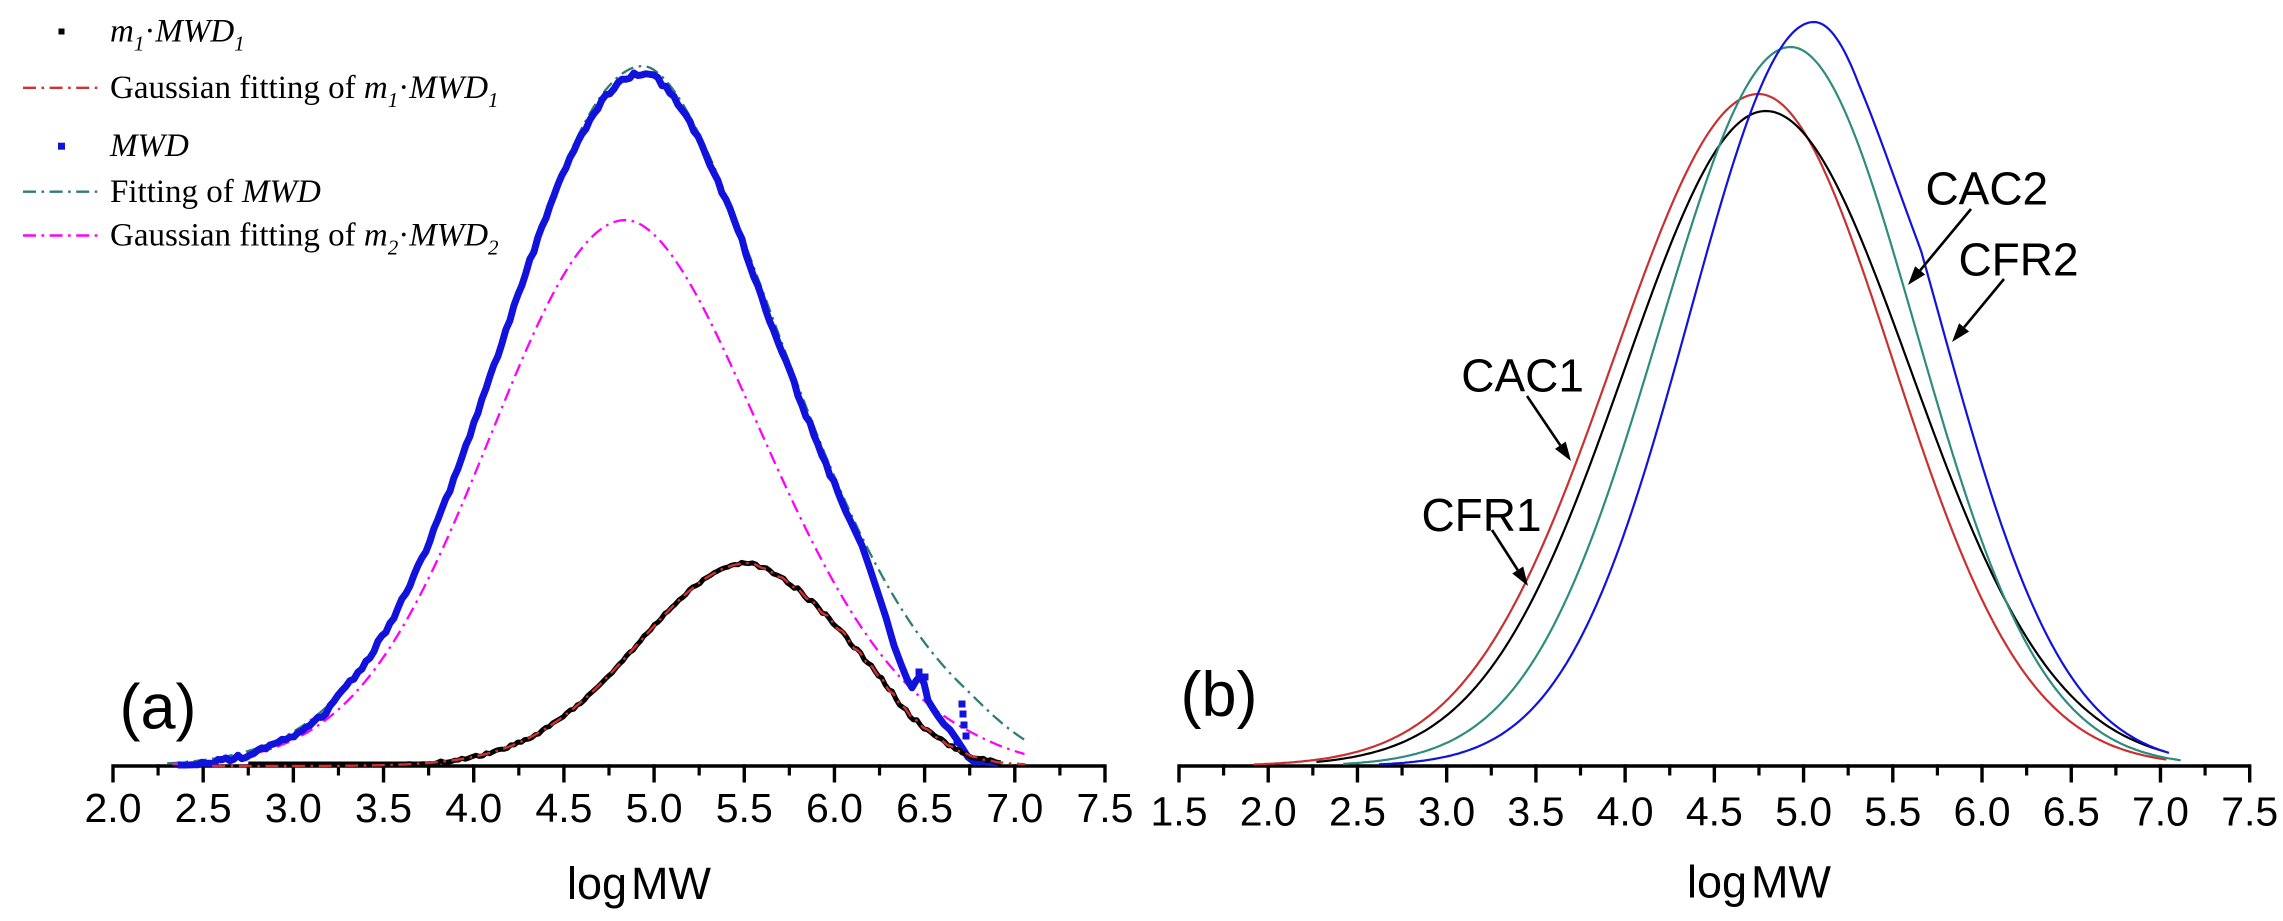 The image size is (2283, 921). I want to click on svg-text: CAC1, so click(1522, 376).